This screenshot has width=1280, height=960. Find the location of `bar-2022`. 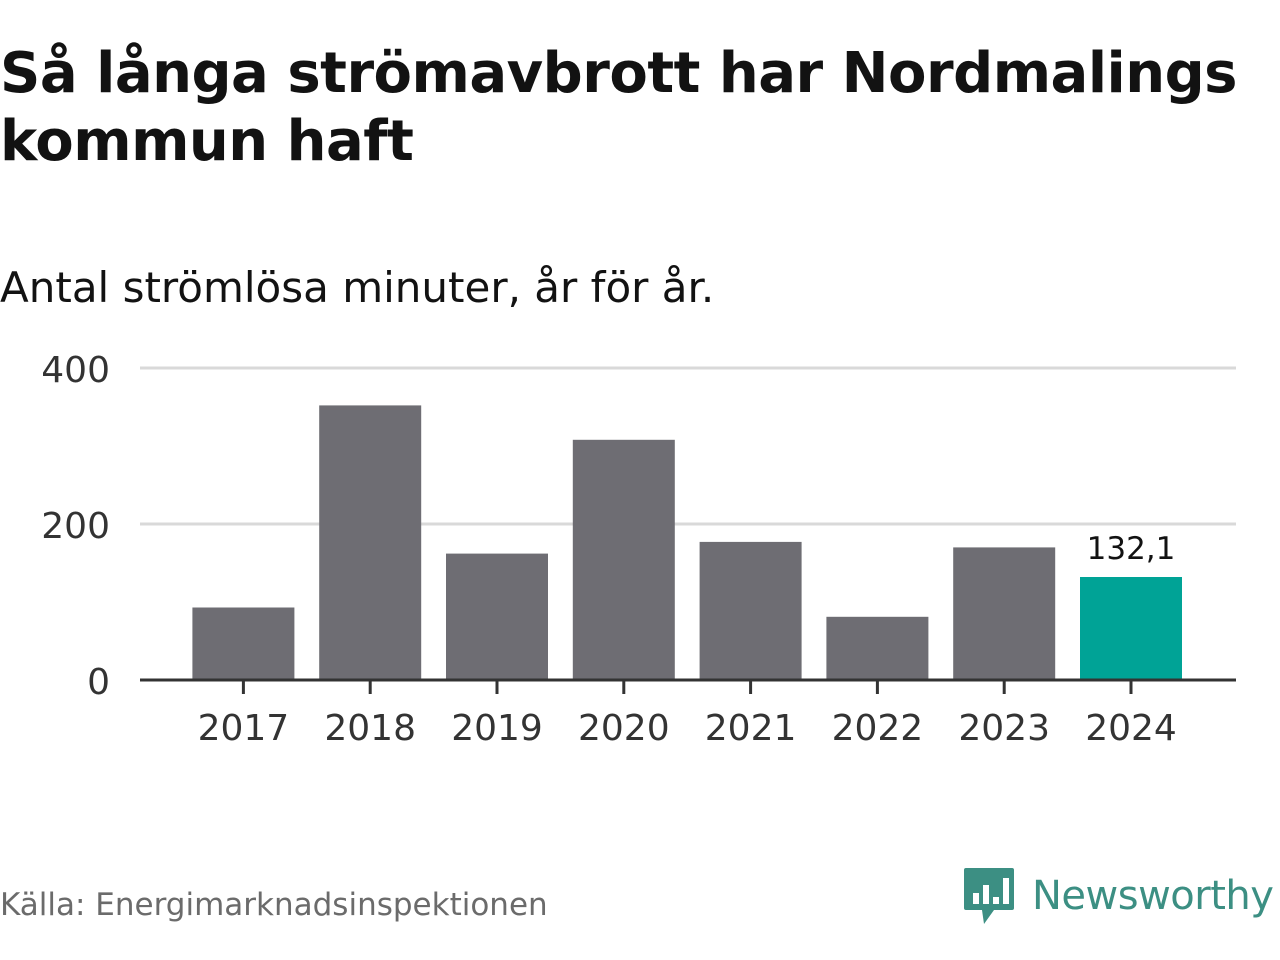

bar-2022 is located at coordinates (877, 648).